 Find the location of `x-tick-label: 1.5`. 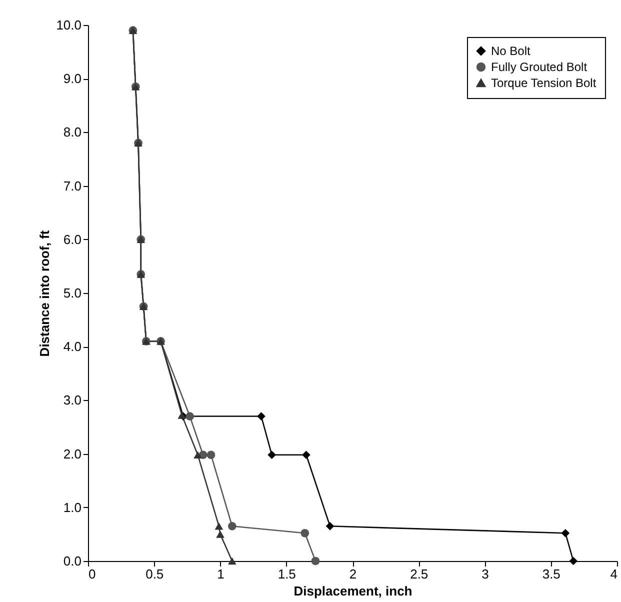

x-tick-label: 1.5 is located at coordinates (287, 574).